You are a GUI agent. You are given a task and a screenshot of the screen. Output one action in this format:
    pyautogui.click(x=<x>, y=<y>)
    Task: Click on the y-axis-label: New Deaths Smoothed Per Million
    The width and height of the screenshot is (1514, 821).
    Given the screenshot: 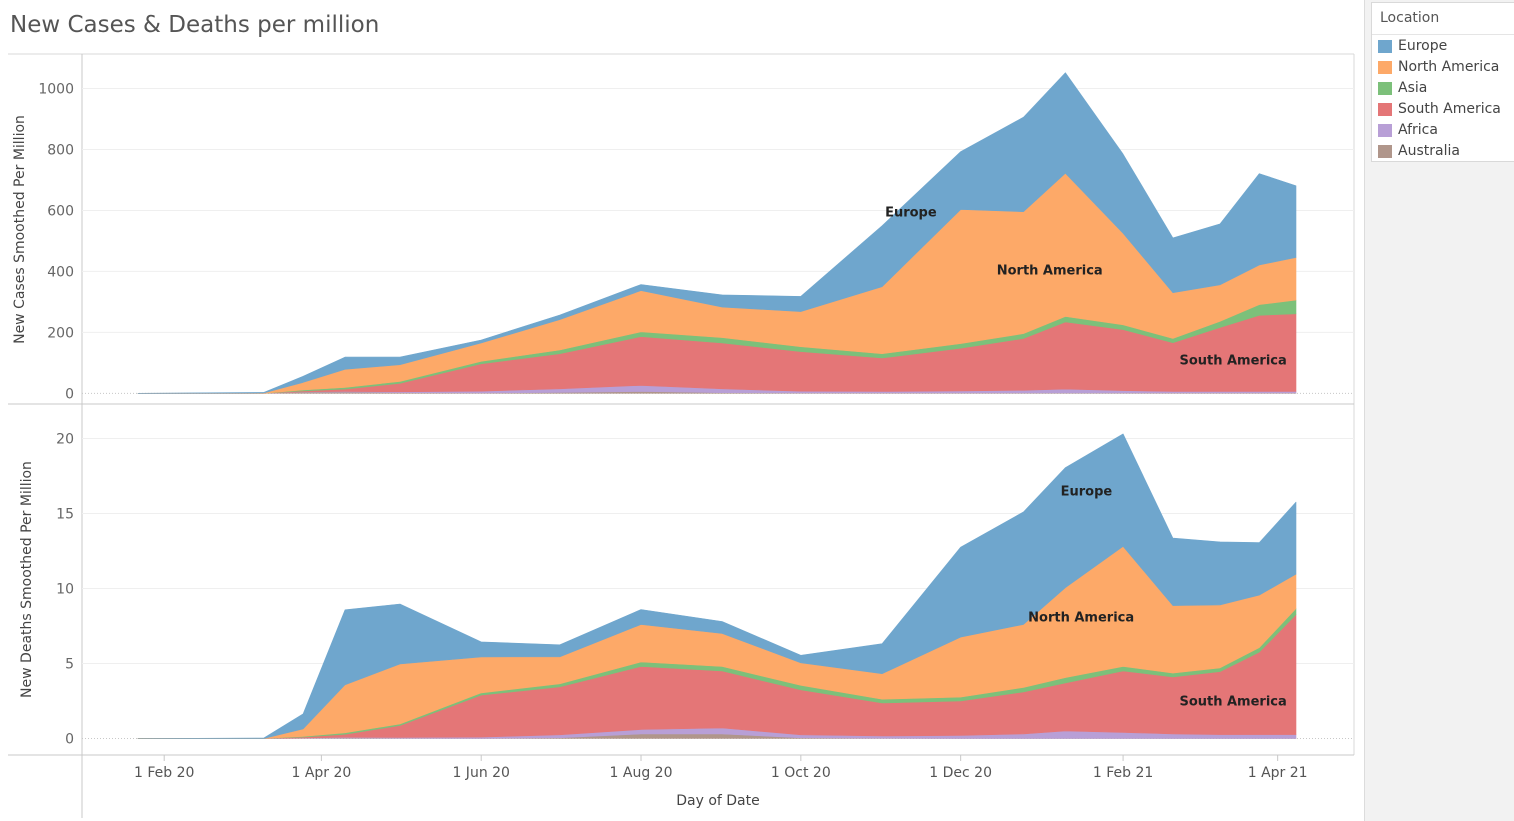 What is the action you would take?
    pyautogui.click(x=27, y=579)
    